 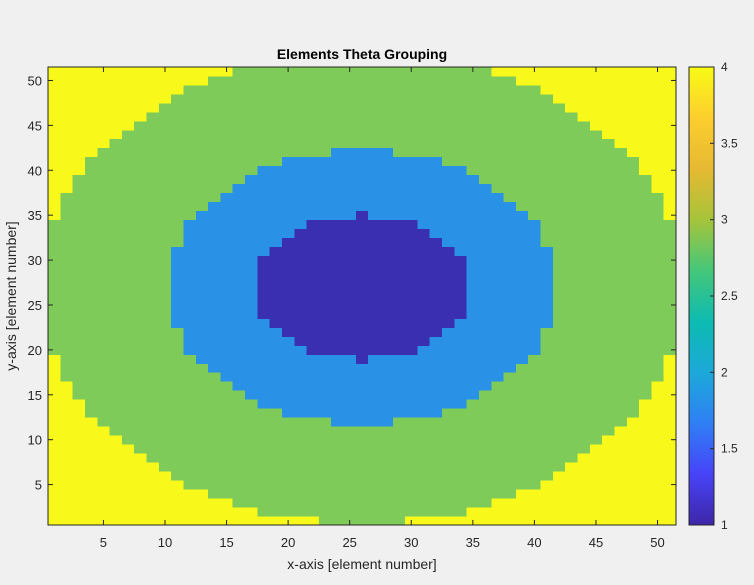 What do you see at coordinates (729, 296) in the screenshot?
I see `colorbar-tick-label: 2.5` at bounding box center [729, 296].